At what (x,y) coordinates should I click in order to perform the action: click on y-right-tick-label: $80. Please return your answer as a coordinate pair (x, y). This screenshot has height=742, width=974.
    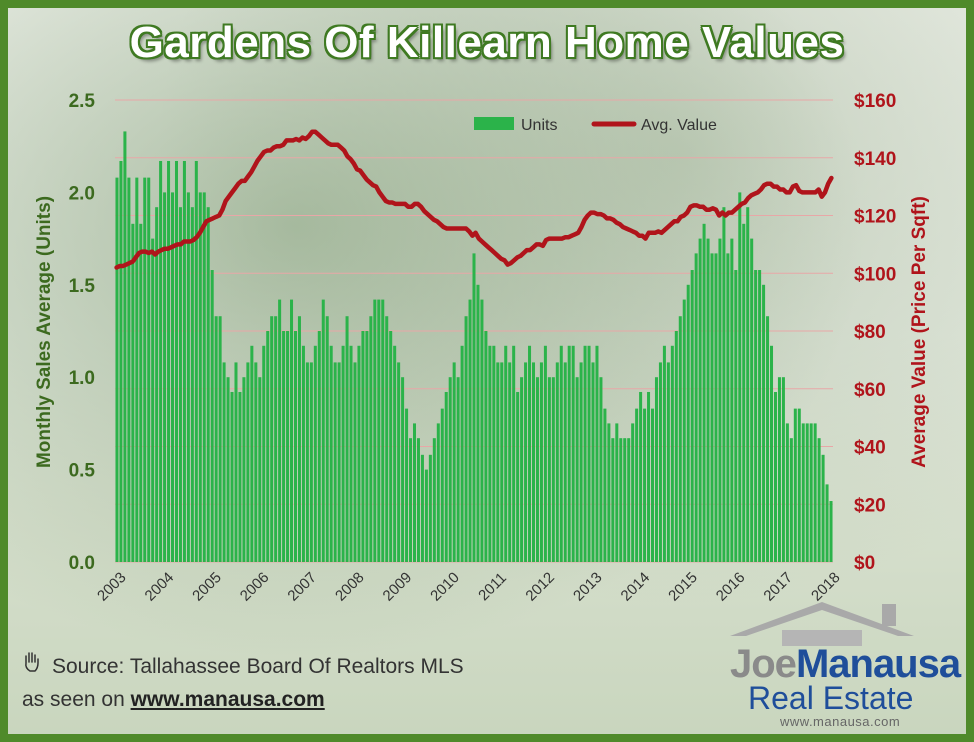
    Looking at the image, I should click on (870, 332).